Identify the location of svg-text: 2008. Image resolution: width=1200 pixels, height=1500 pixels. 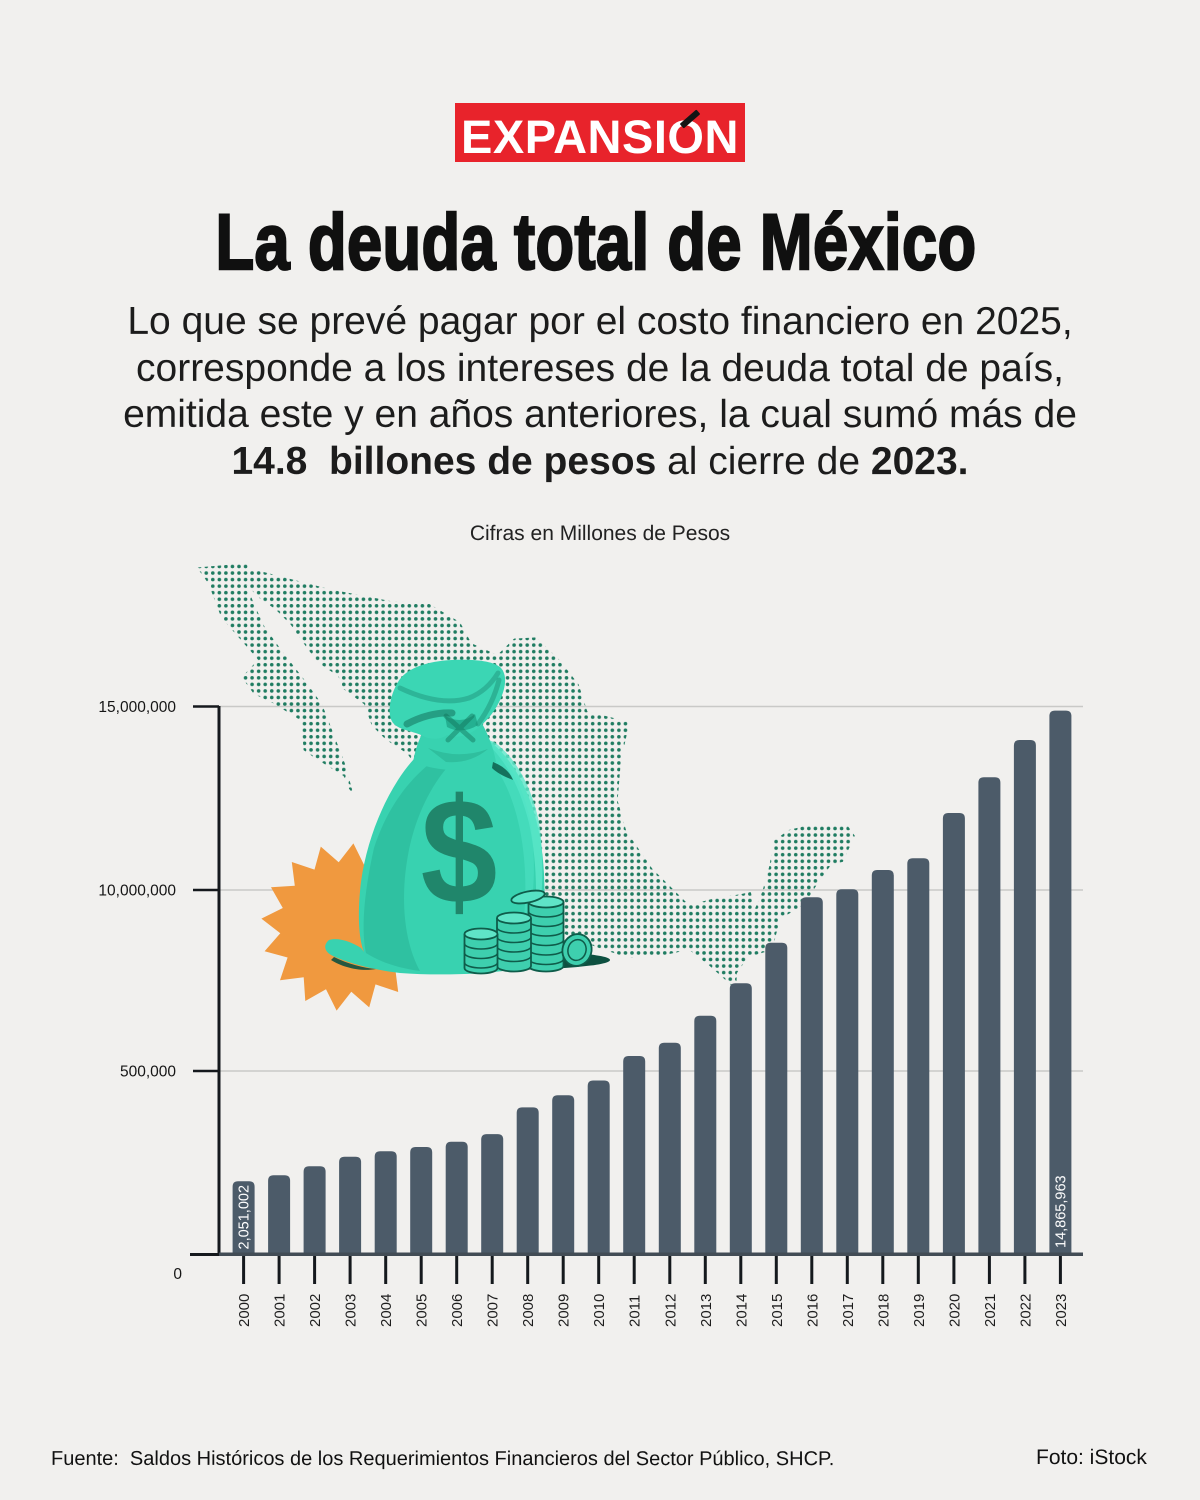
(528, 1310).